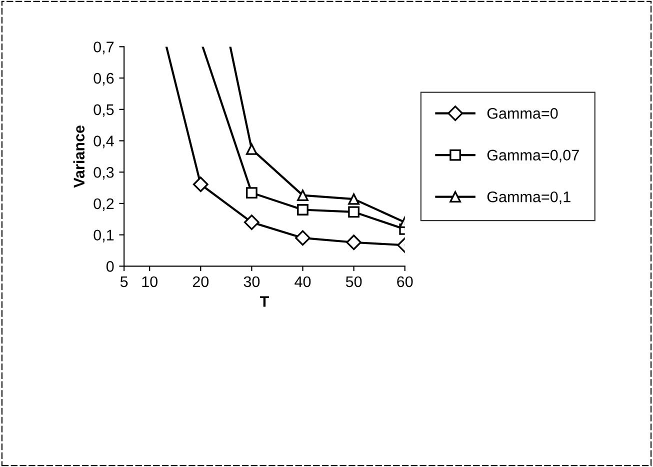  Describe the element at coordinates (104, 142) in the screenshot. I see `y-tick-label: 0,4` at that location.